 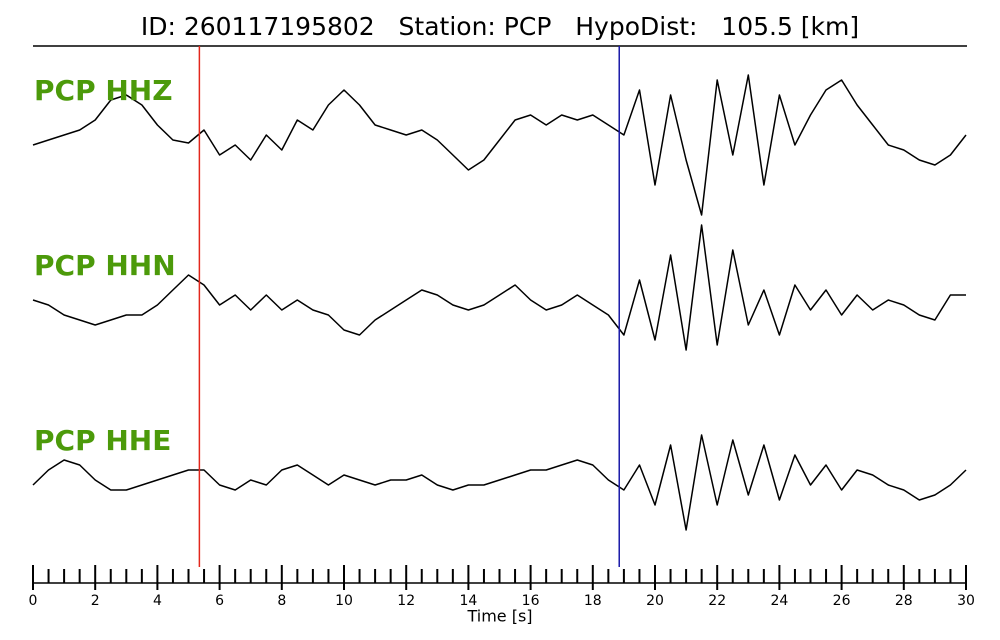 What do you see at coordinates (157, 601) in the screenshot?
I see `x-tick-label: 4` at bounding box center [157, 601].